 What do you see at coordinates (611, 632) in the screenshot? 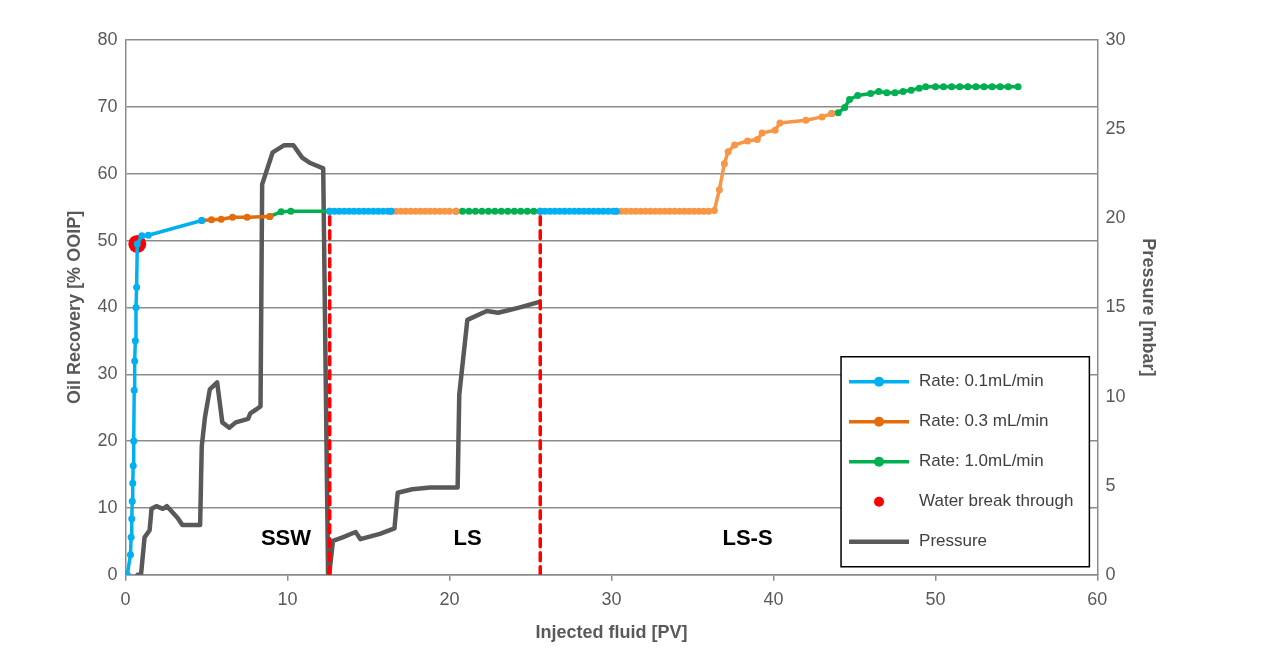
I see `x-axis-title: Injected fluid [PV]` at bounding box center [611, 632].